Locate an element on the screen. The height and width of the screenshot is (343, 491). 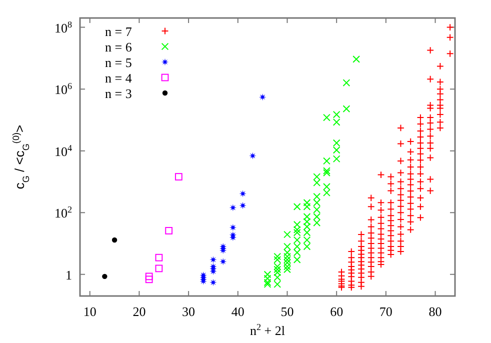
legend-label: n = 7 is located at coordinates (118, 31).